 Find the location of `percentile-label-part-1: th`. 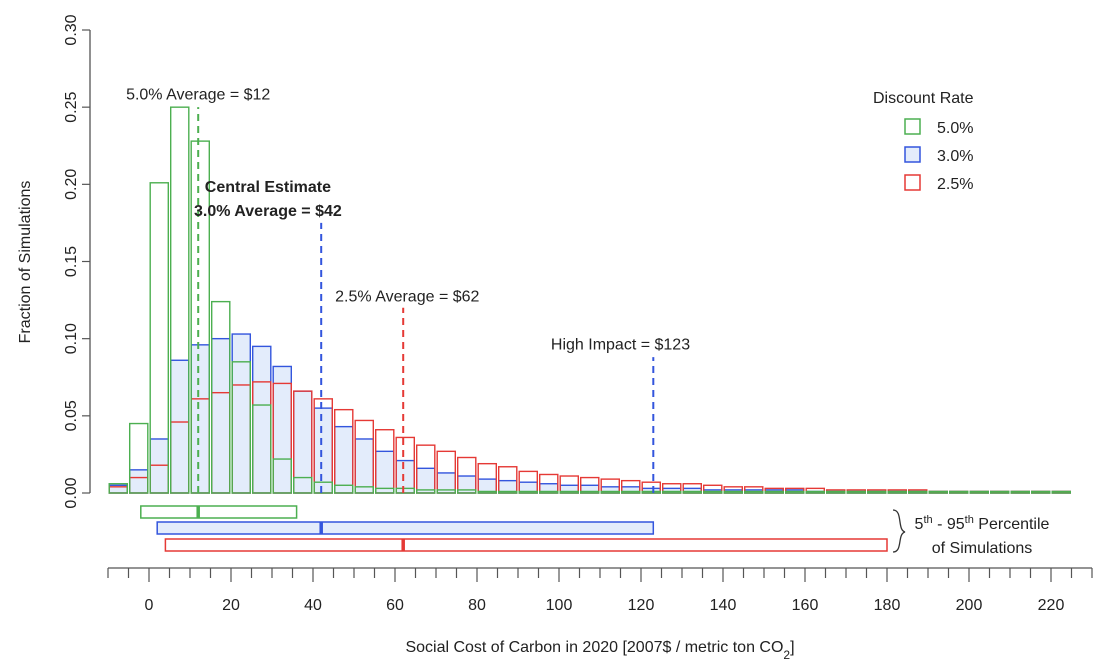

percentile-label-part-1: th is located at coordinates (927, 520).